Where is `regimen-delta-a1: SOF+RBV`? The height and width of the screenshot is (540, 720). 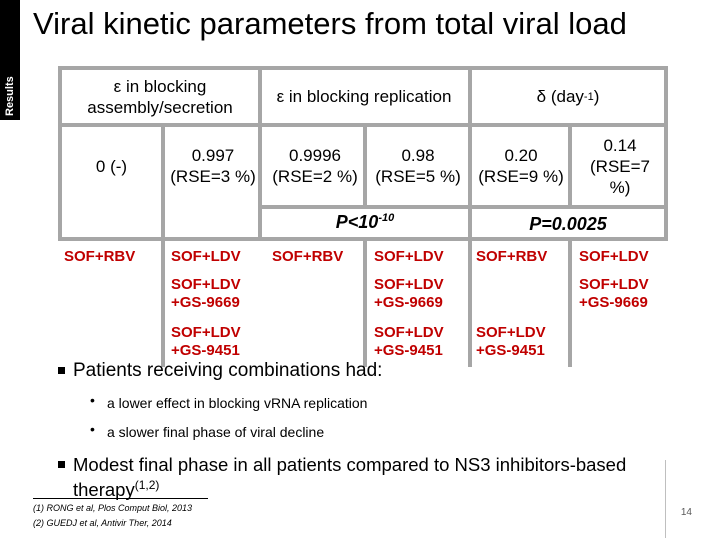
regimen-delta-a1: SOF+RBV is located at coordinates (512, 256).